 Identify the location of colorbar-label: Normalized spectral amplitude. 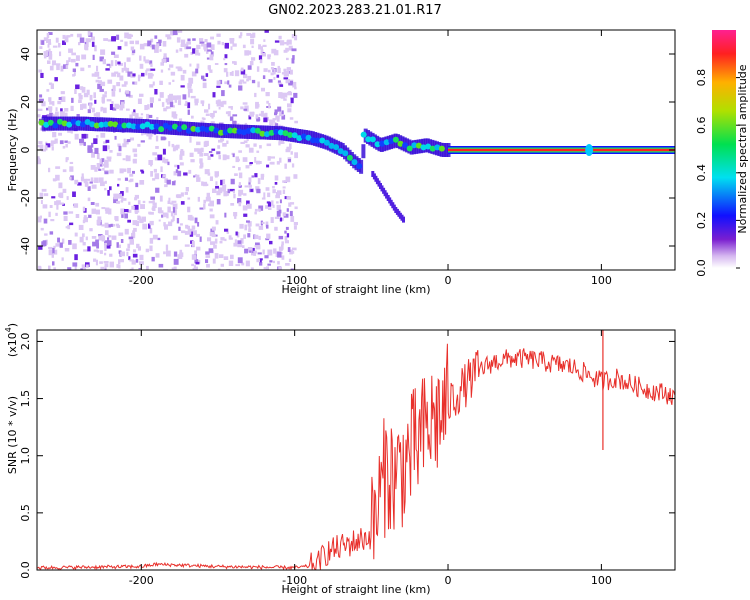
(742, 148).